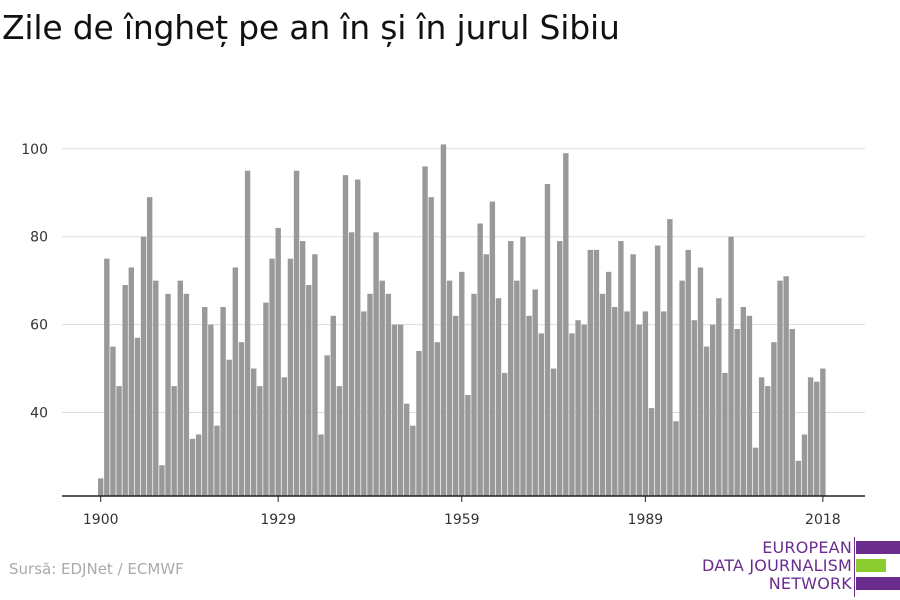 The height and width of the screenshot is (600, 900). I want to click on y-tick-label: 60, so click(39, 326).